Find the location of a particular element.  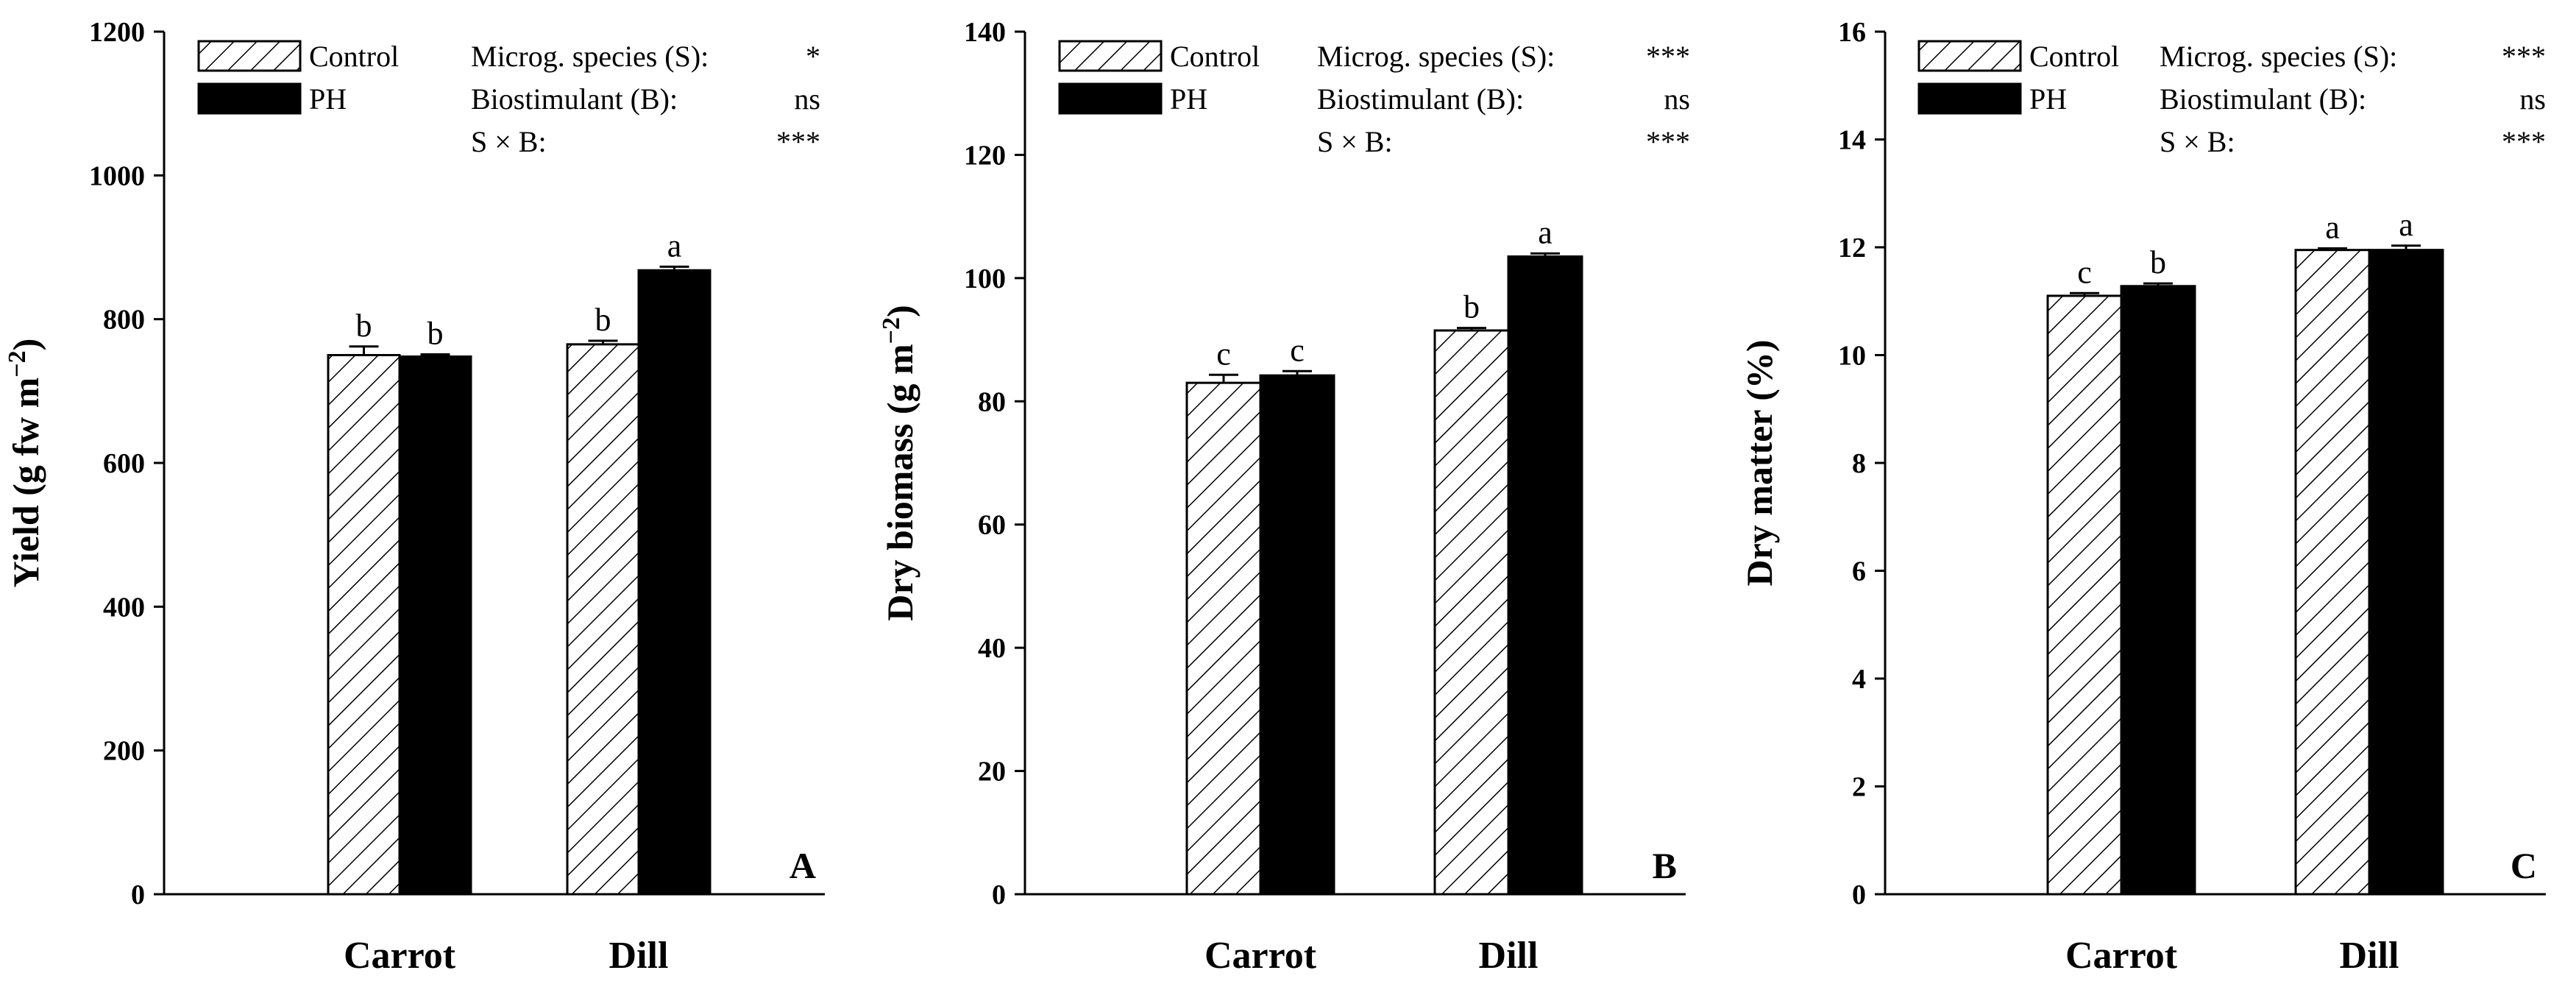

y-axis-title-main: Dry biomass (g m is located at coordinates (899, 482).